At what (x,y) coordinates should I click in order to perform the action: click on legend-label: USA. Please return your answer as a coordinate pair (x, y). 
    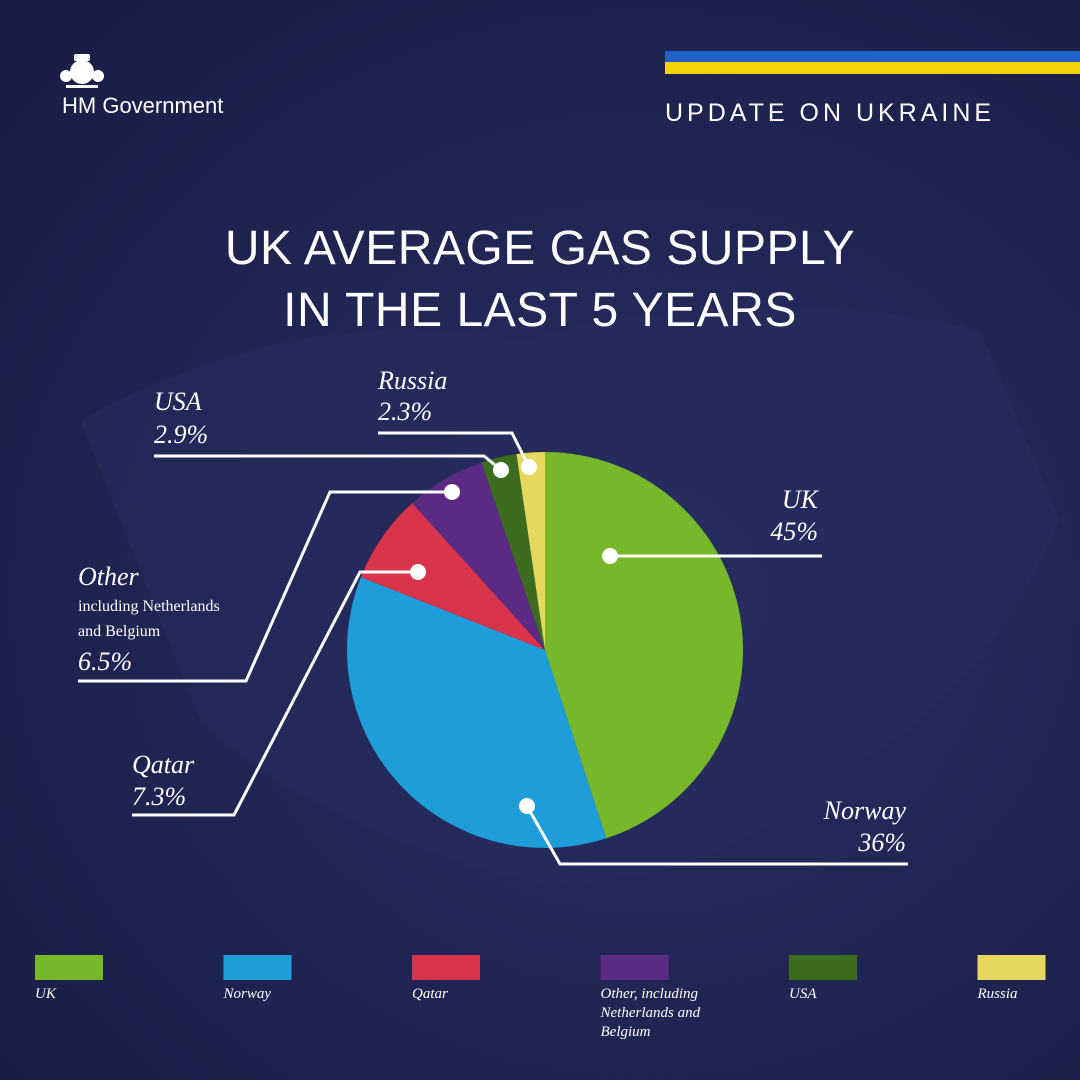
    Looking at the image, I should click on (803, 994).